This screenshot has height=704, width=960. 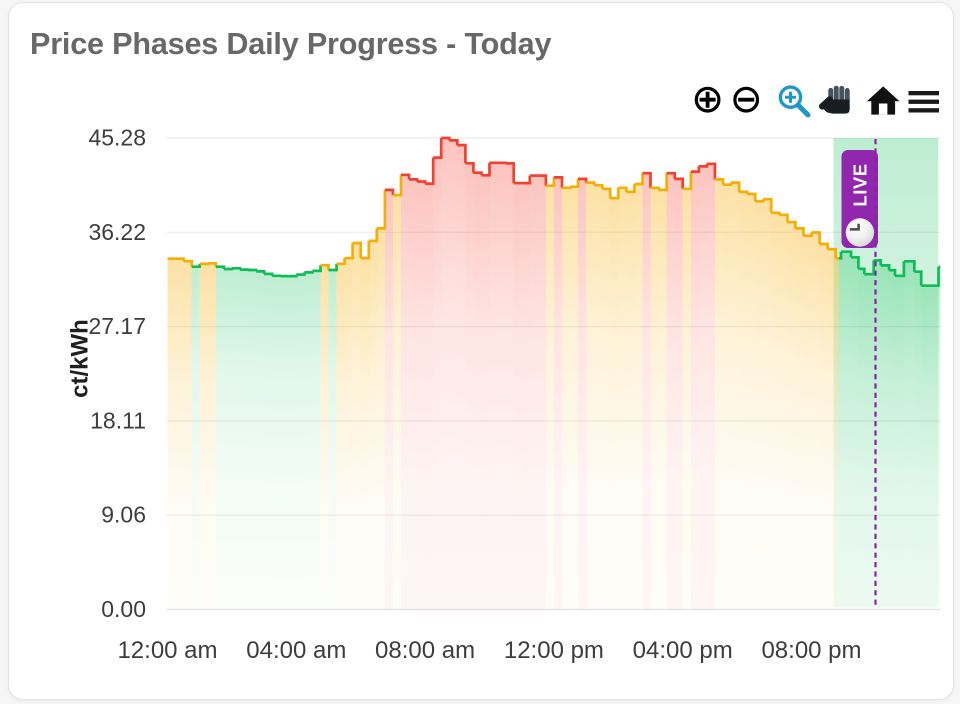 What do you see at coordinates (123, 609) in the screenshot?
I see `svg-text: 0.00` at bounding box center [123, 609].